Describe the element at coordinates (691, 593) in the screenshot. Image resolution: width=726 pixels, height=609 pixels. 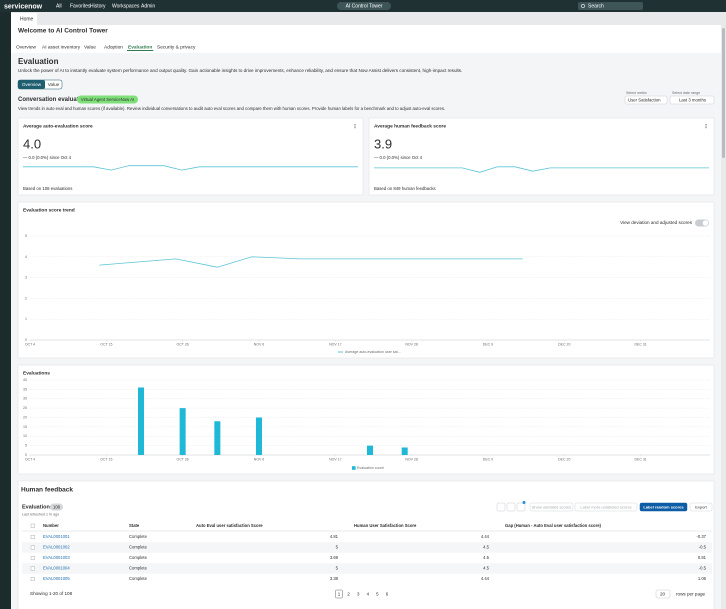
I see `page-size-label: rows per page` at that location.